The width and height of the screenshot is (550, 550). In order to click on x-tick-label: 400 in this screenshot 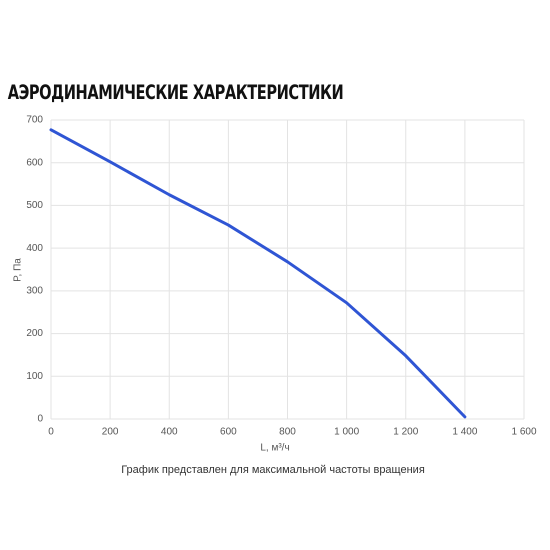, I will do `click(169, 432)`.